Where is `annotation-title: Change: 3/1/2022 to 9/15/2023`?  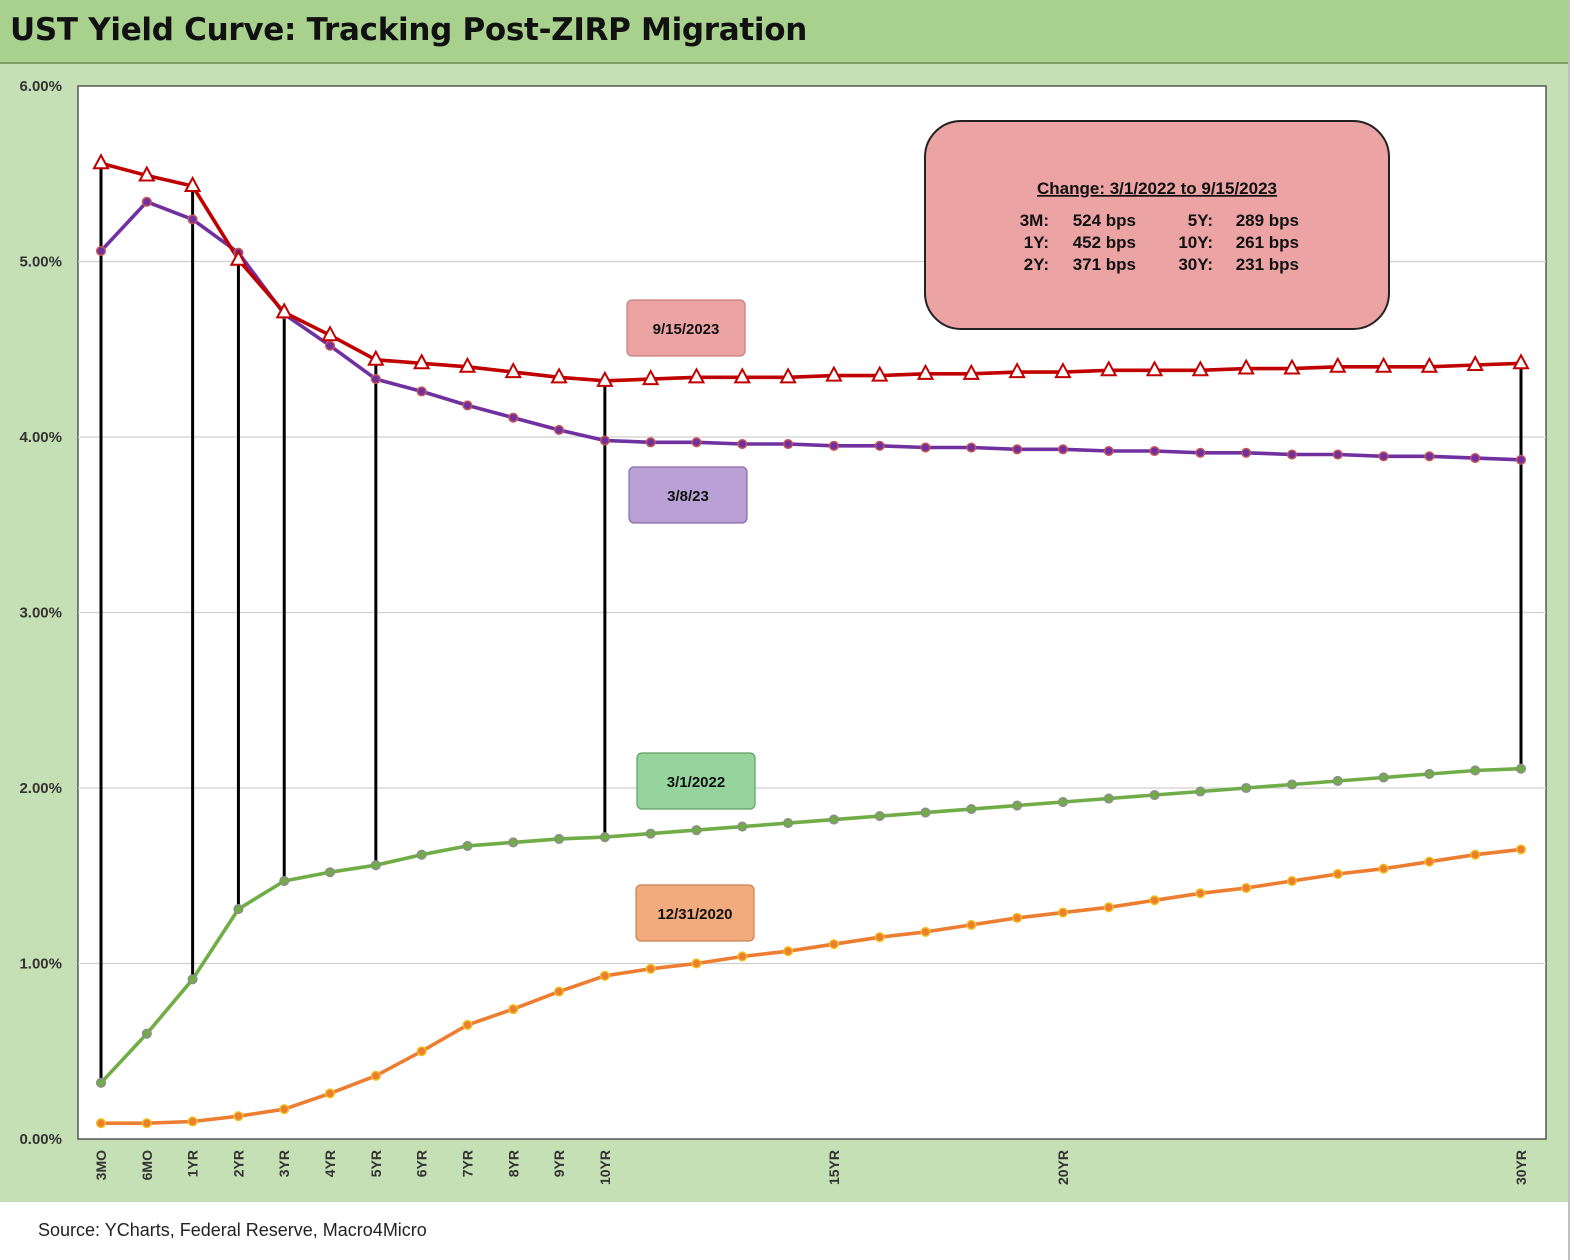
annotation-title: Change: 3/1/2022 to 9/15/2023 is located at coordinates (1157, 188).